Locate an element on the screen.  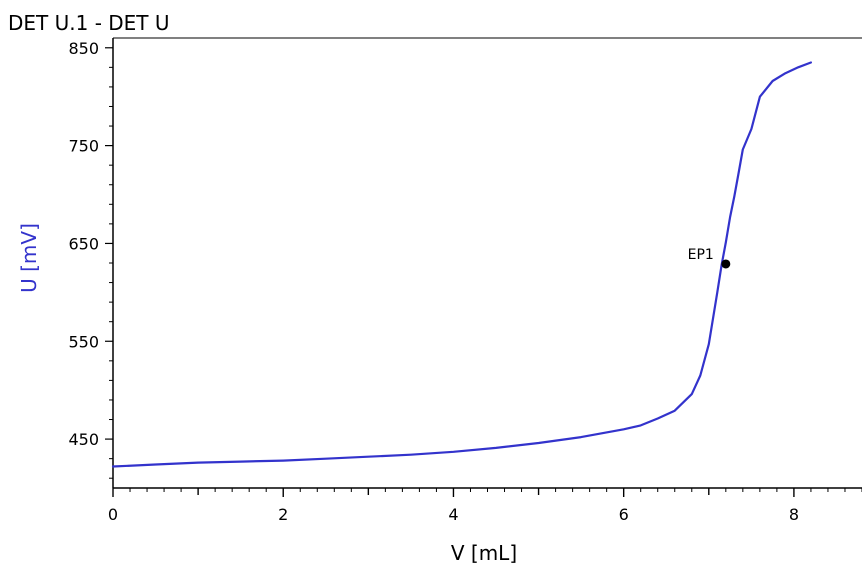
x-axis-label: V [mL] is located at coordinates (484, 552).